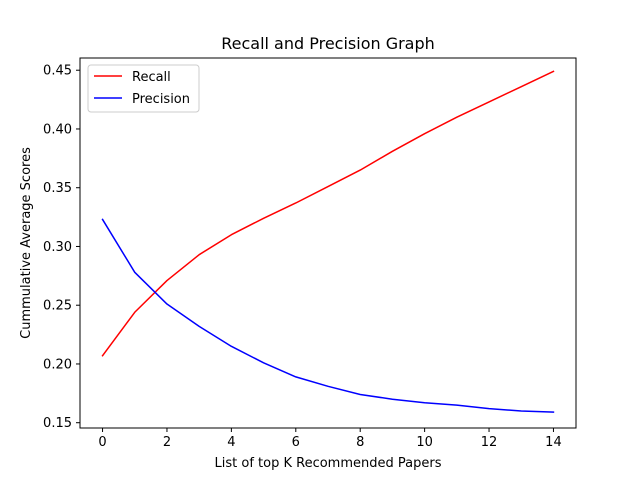 Image resolution: width=640 pixels, height=480 pixels. I want to click on x-tick-label: 4, so click(231, 442).